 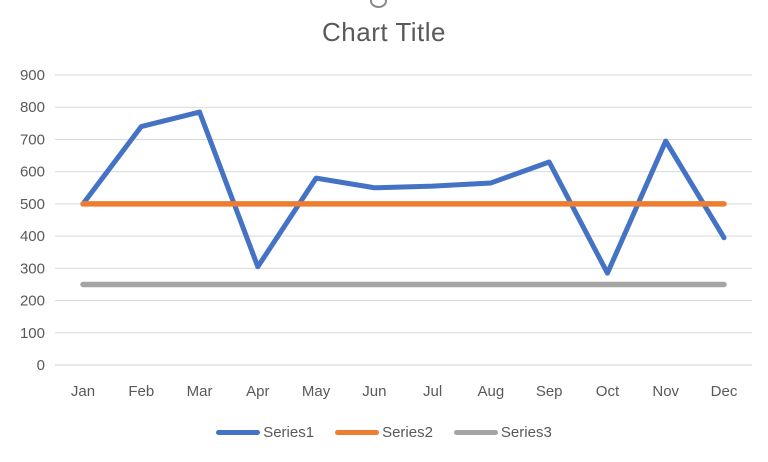 I want to click on legend-swatch-series2, so click(x=357, y=432).